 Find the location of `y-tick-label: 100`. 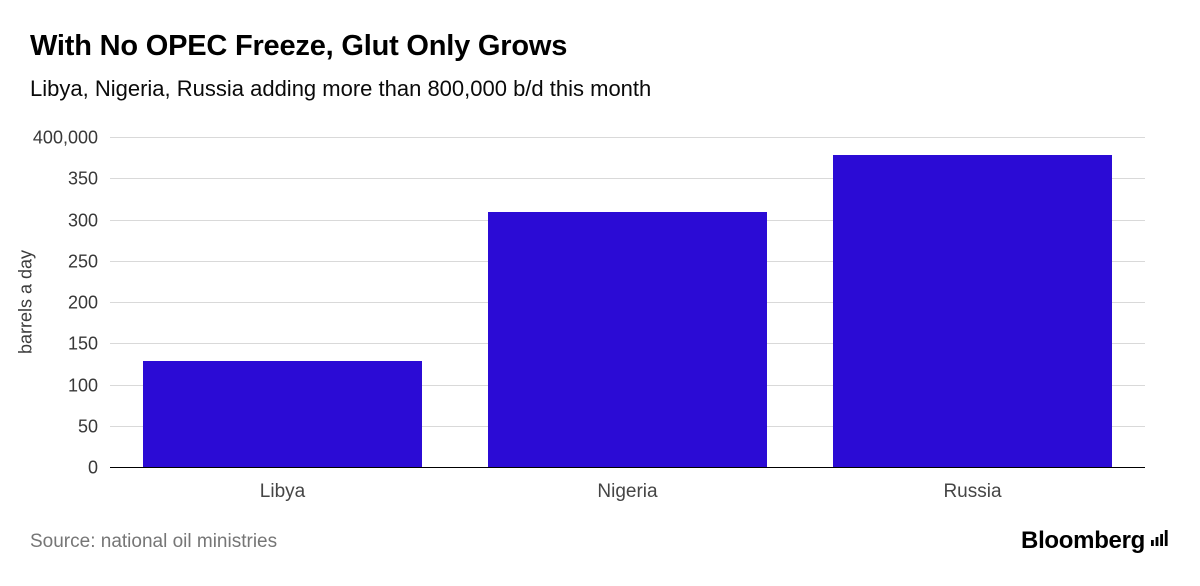

y-tick-label: 100 is located at coordinates (82, 385).